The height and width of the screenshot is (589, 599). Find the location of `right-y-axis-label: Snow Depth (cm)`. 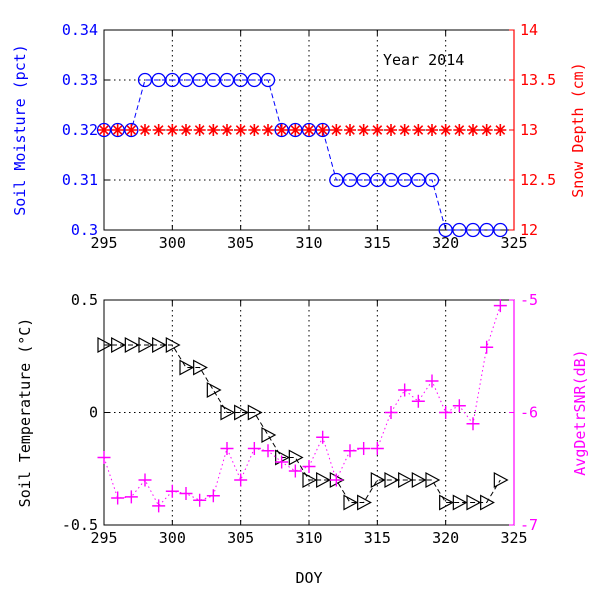

right-y-axis-label: Snow Depth (cm) is located at coordinates (578, 129).